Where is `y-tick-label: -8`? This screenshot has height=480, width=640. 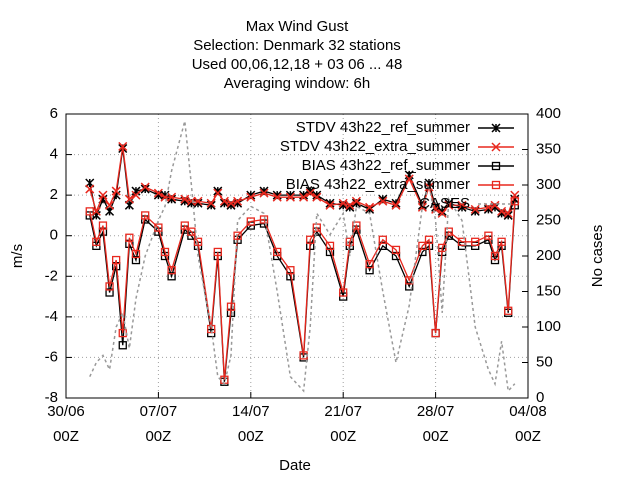 y-tick-label: -8 is located at coordinates (51, 397).